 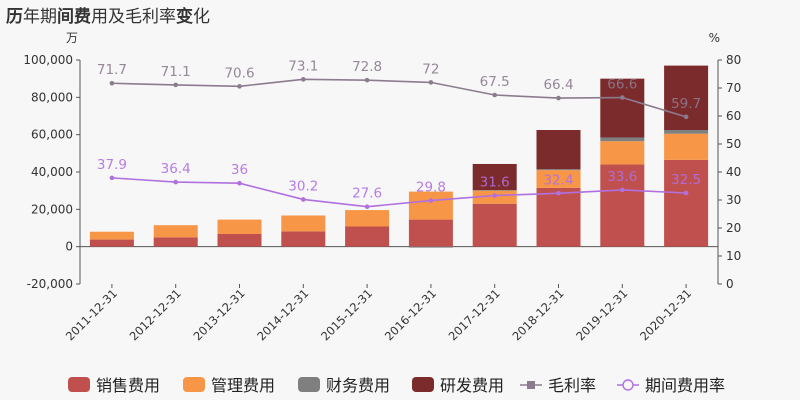 I want to click on title-segment: 用及毛利率, so click(x=133, y=17).